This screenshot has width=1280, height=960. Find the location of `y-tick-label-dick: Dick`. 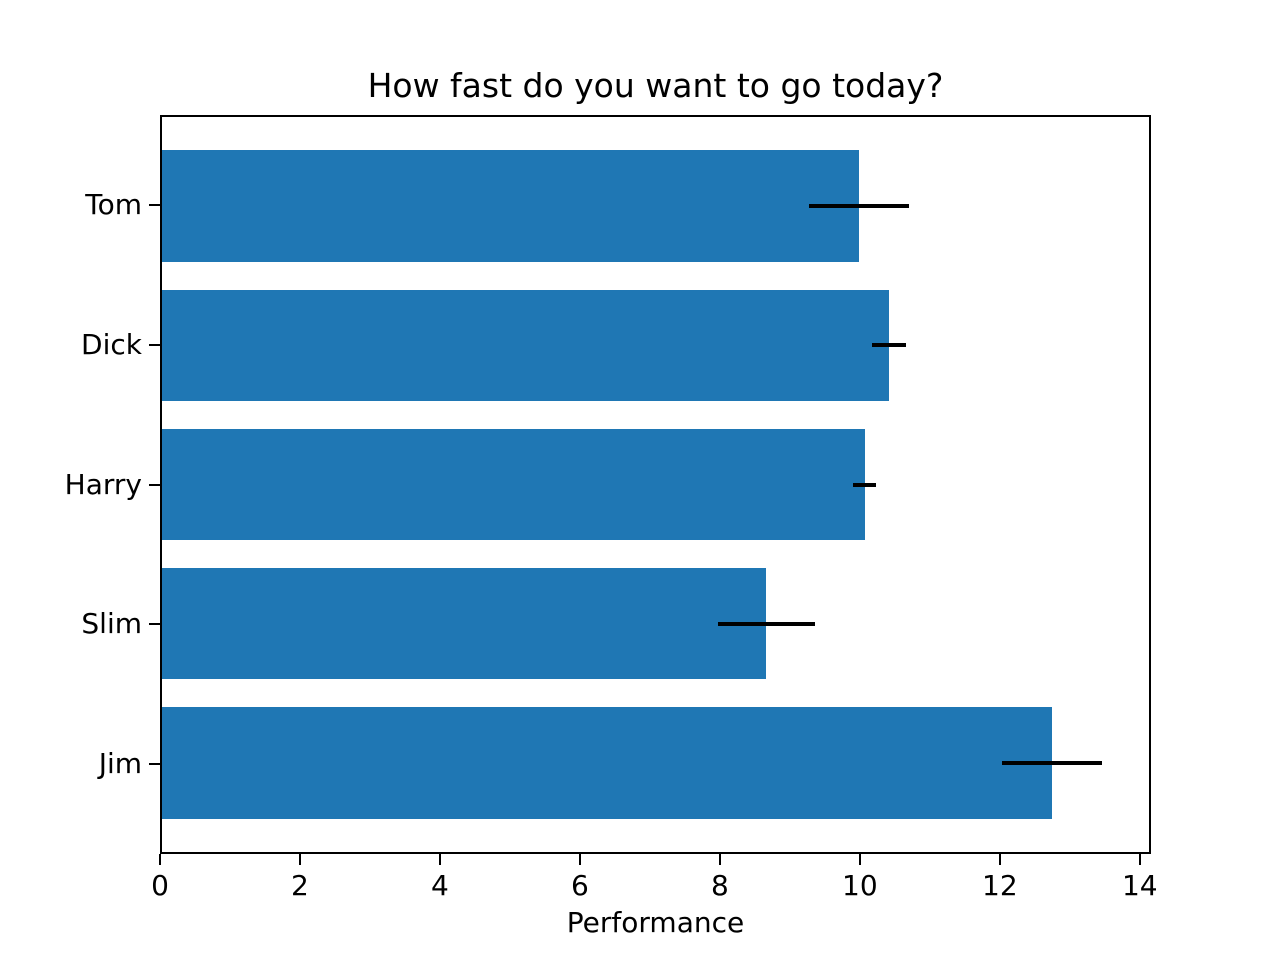

y-tick-label-dick: Dick is located at coordinates (111, 344).